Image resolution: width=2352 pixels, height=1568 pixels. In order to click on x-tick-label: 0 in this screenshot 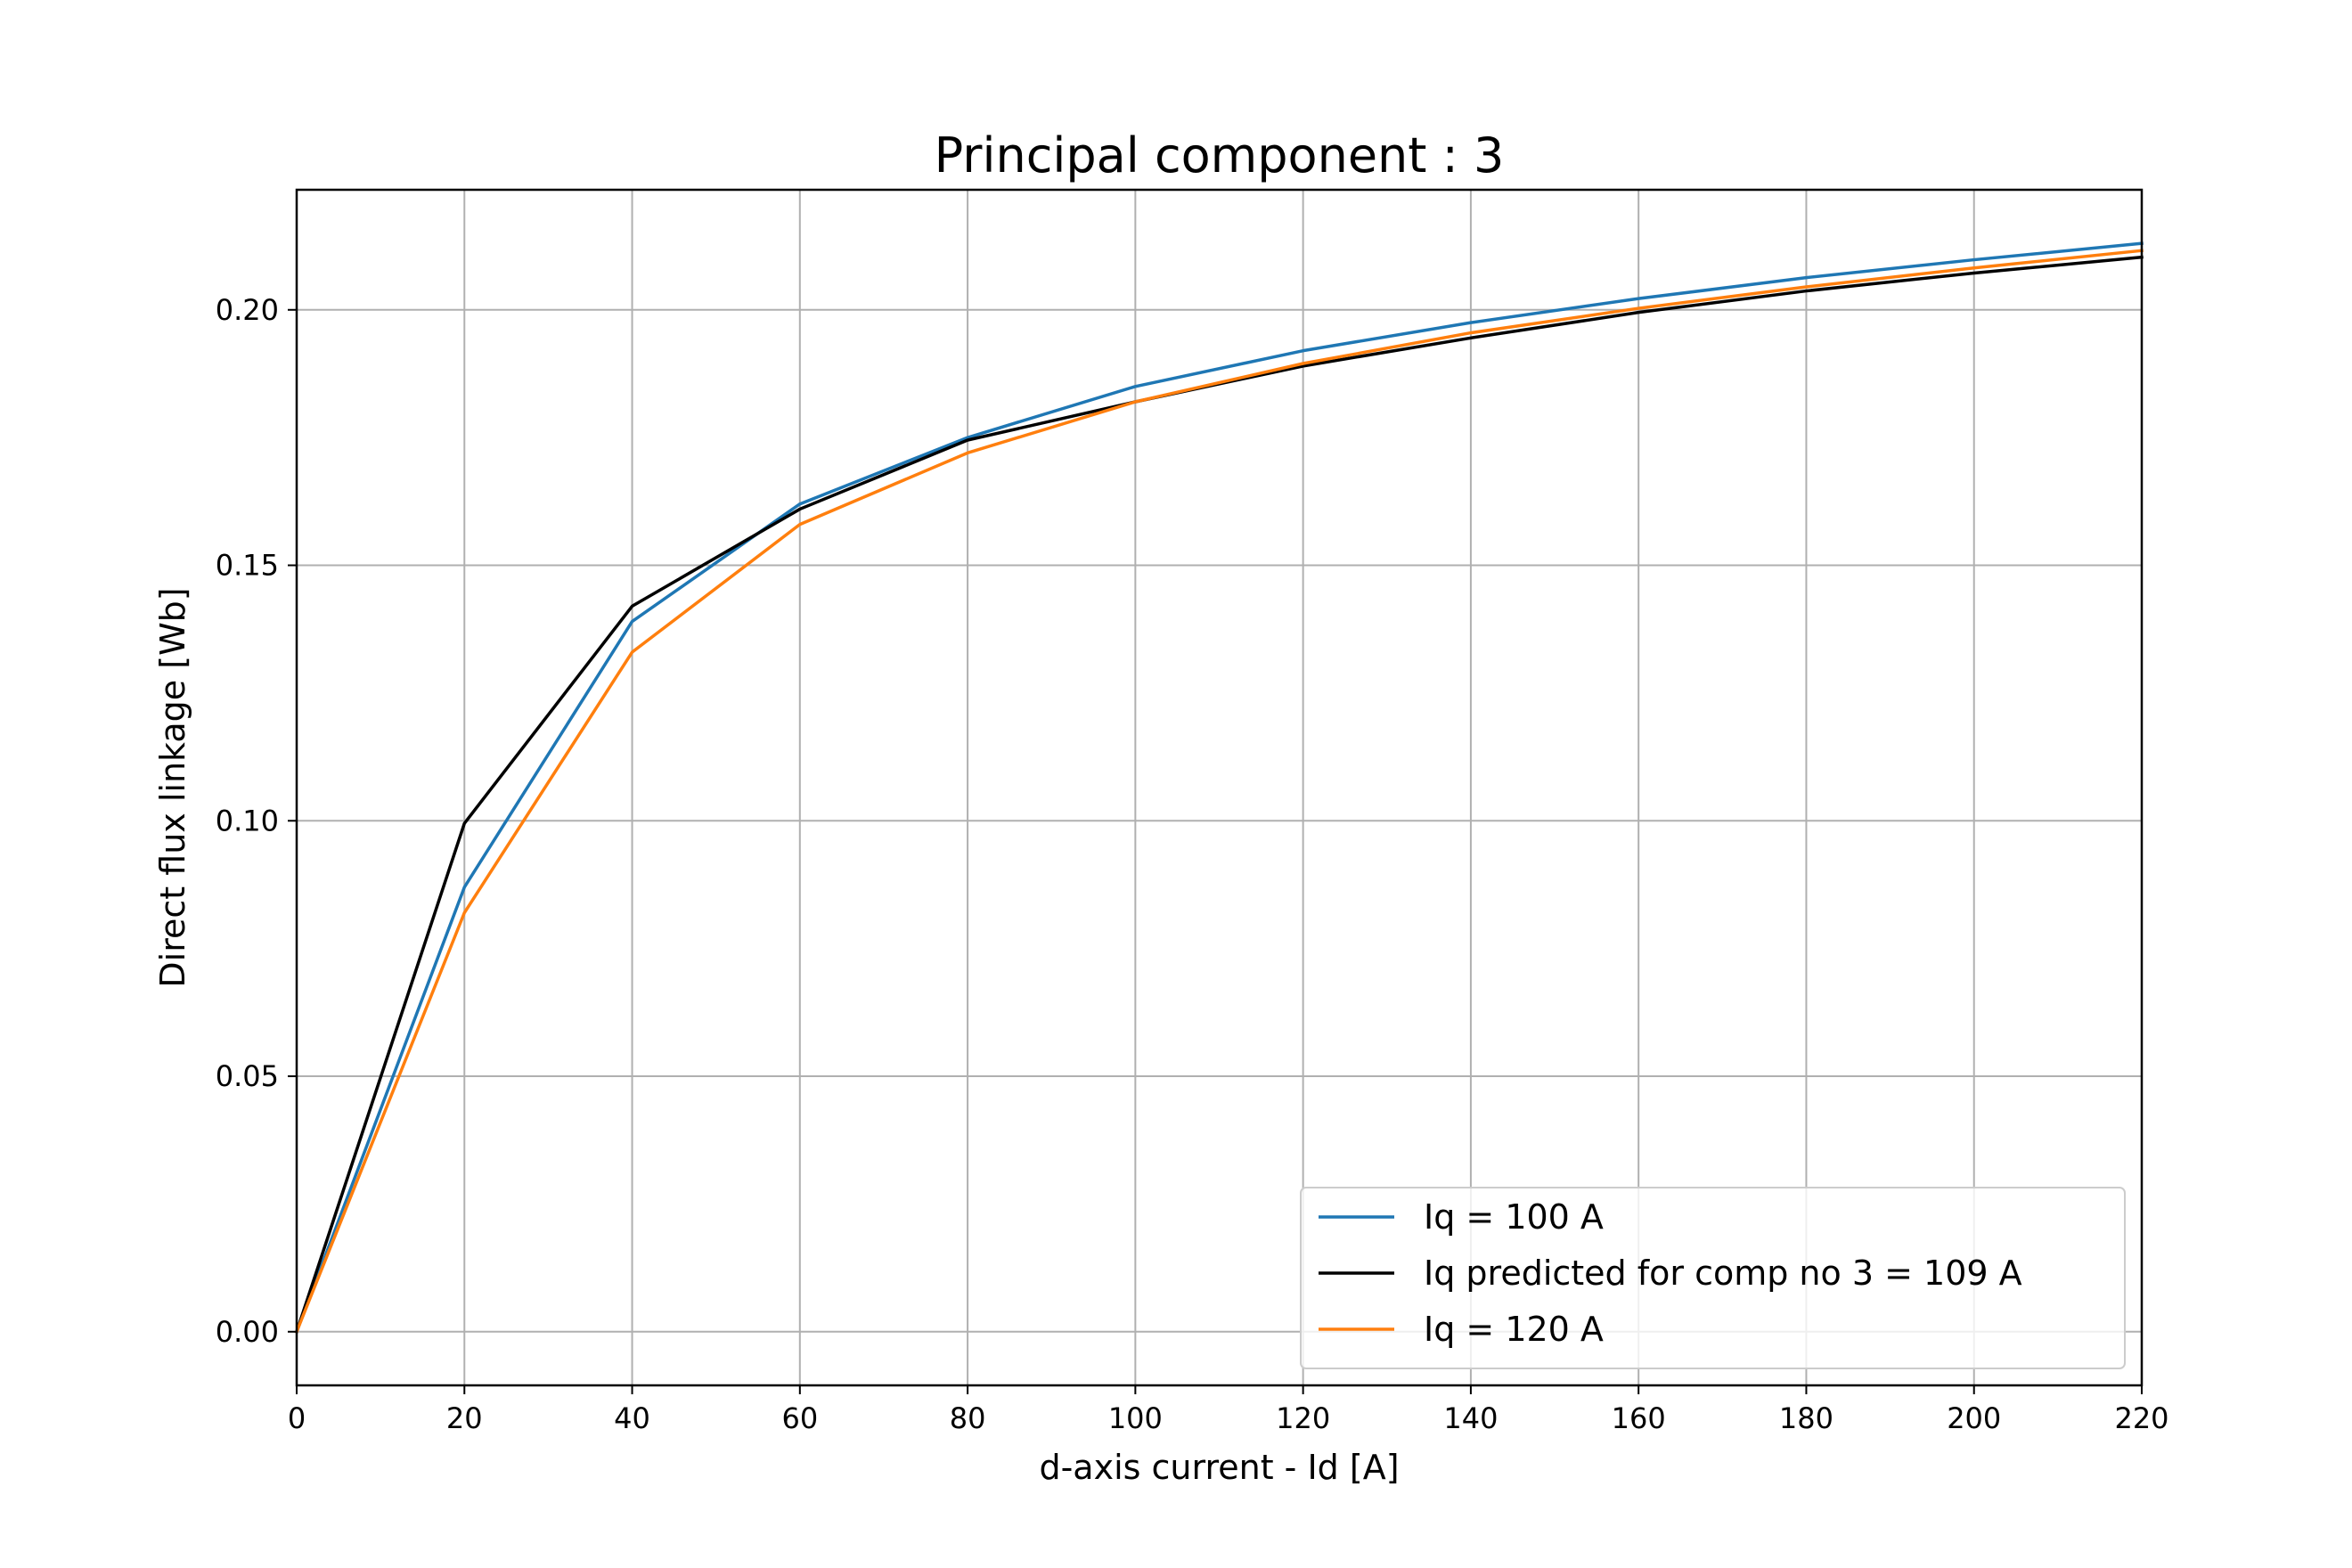, I will do `click(297, 1418)`.